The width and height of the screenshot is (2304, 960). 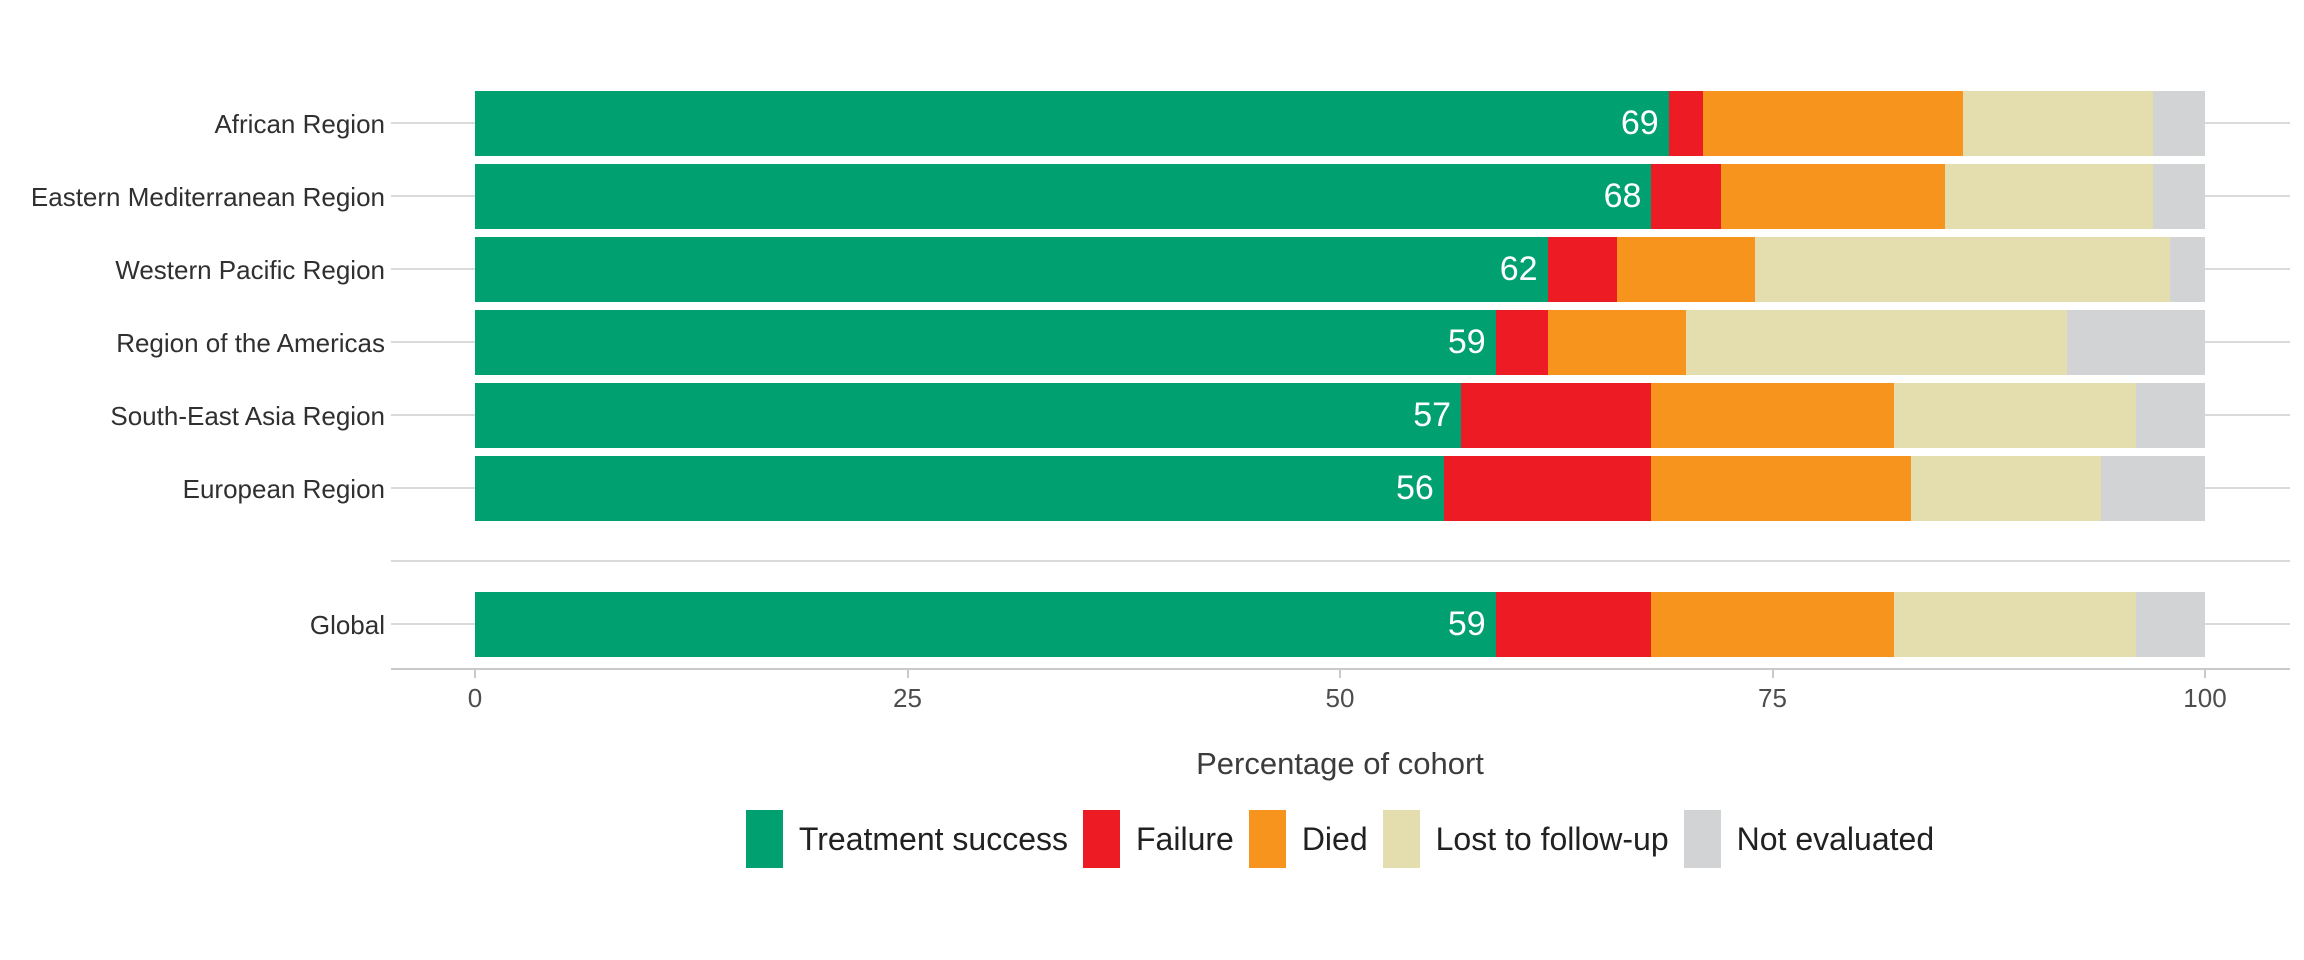 What do you see at coordinates (1622, 196) in the screenshot?
I see `bar-value-label: 68` at bounding box center [1622, 196].